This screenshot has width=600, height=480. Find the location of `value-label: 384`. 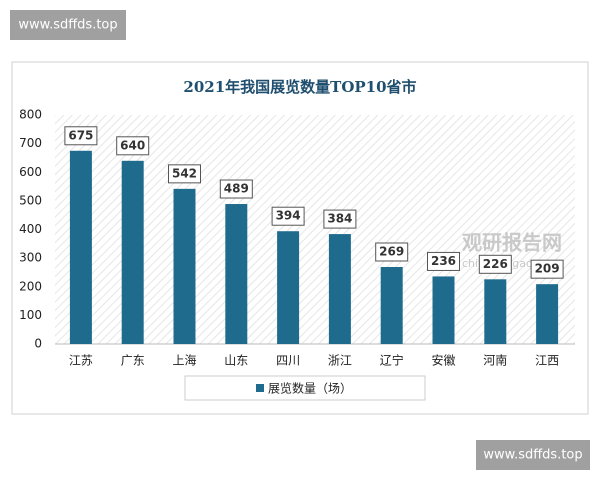

value-label: 384 is located at coordinates (339, 219).